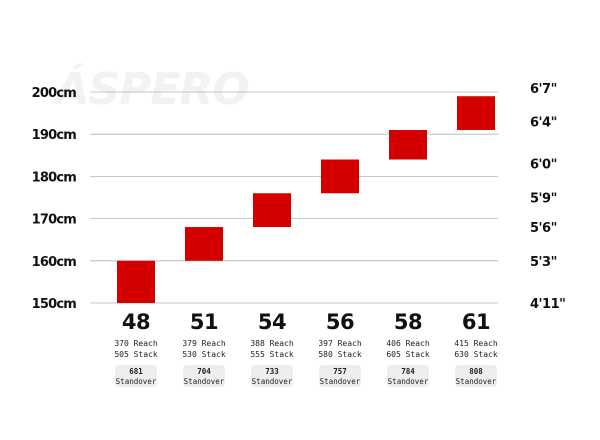 The height and width of the screenshot is (440, 600). I want to click on reach-value: 388 Reach, so click(272, 343).